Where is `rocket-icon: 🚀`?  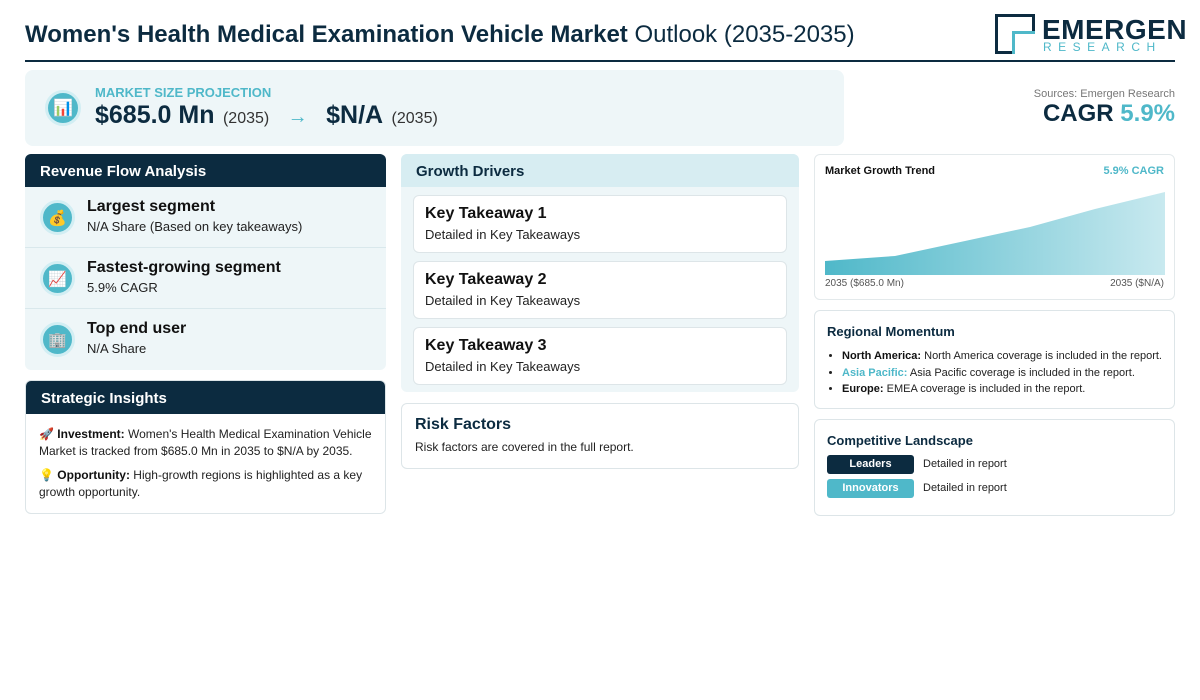 rocket-icon: 🚀 is located at coordinates (46, 434).